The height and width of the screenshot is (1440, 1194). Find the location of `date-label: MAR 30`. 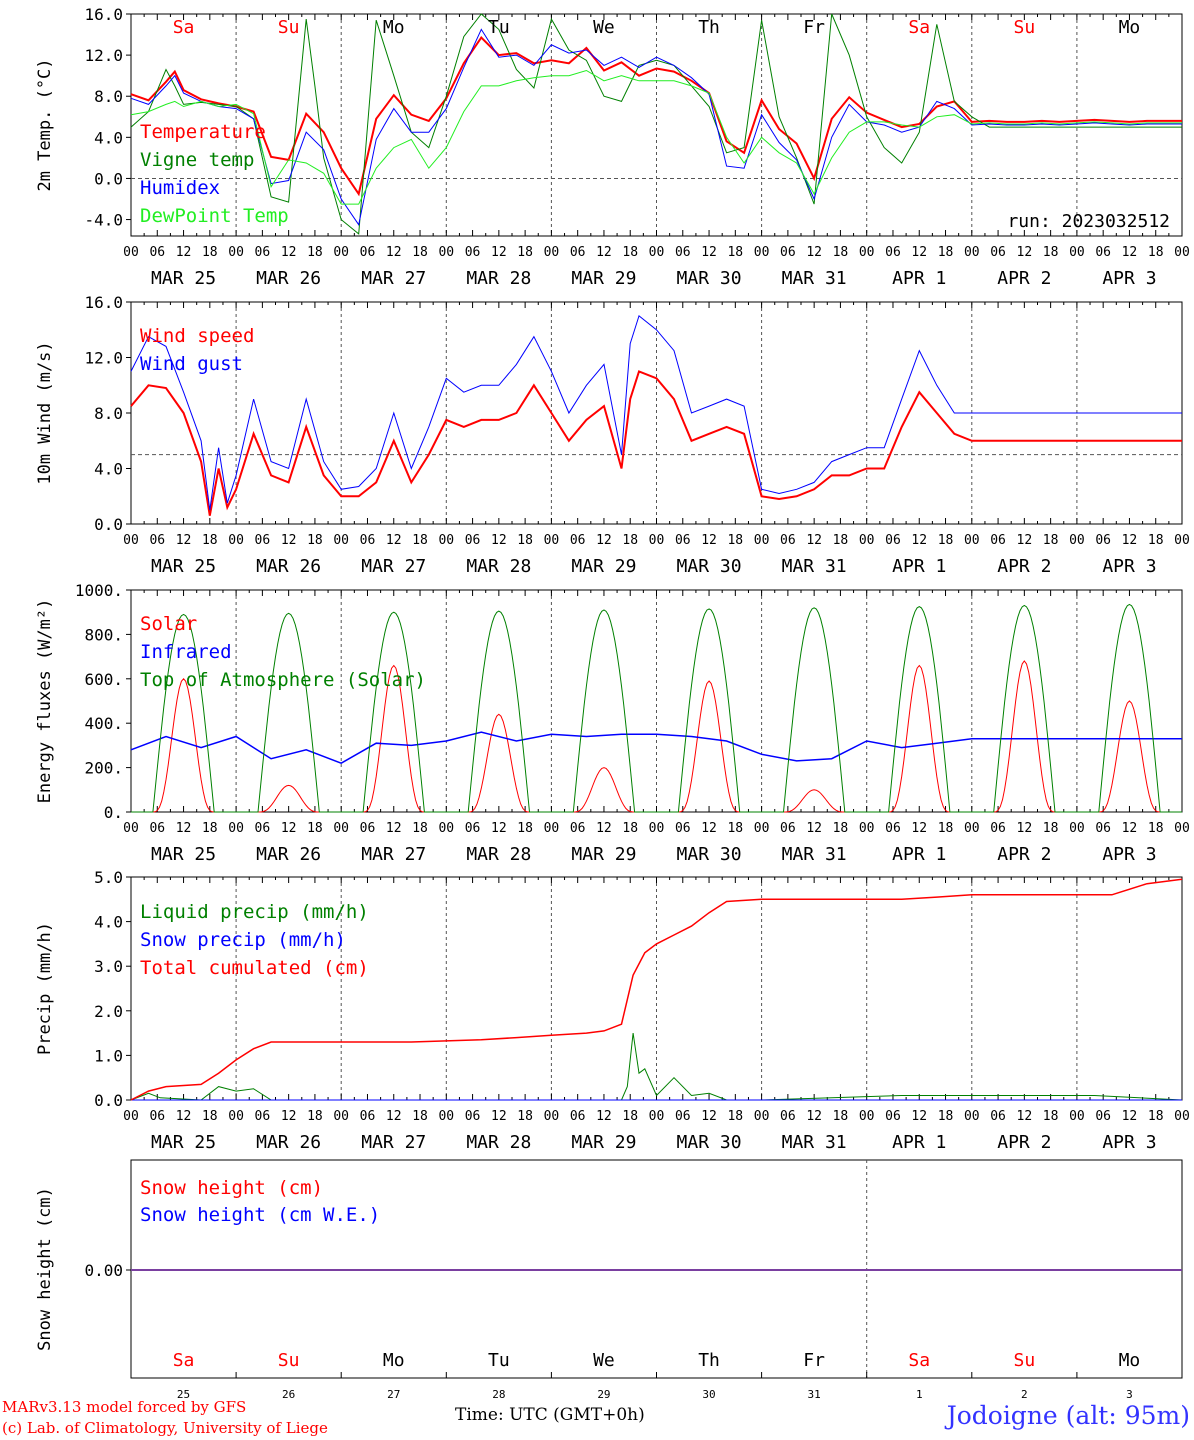

date-label: MAR 30 is located at coordinates (709, 566).